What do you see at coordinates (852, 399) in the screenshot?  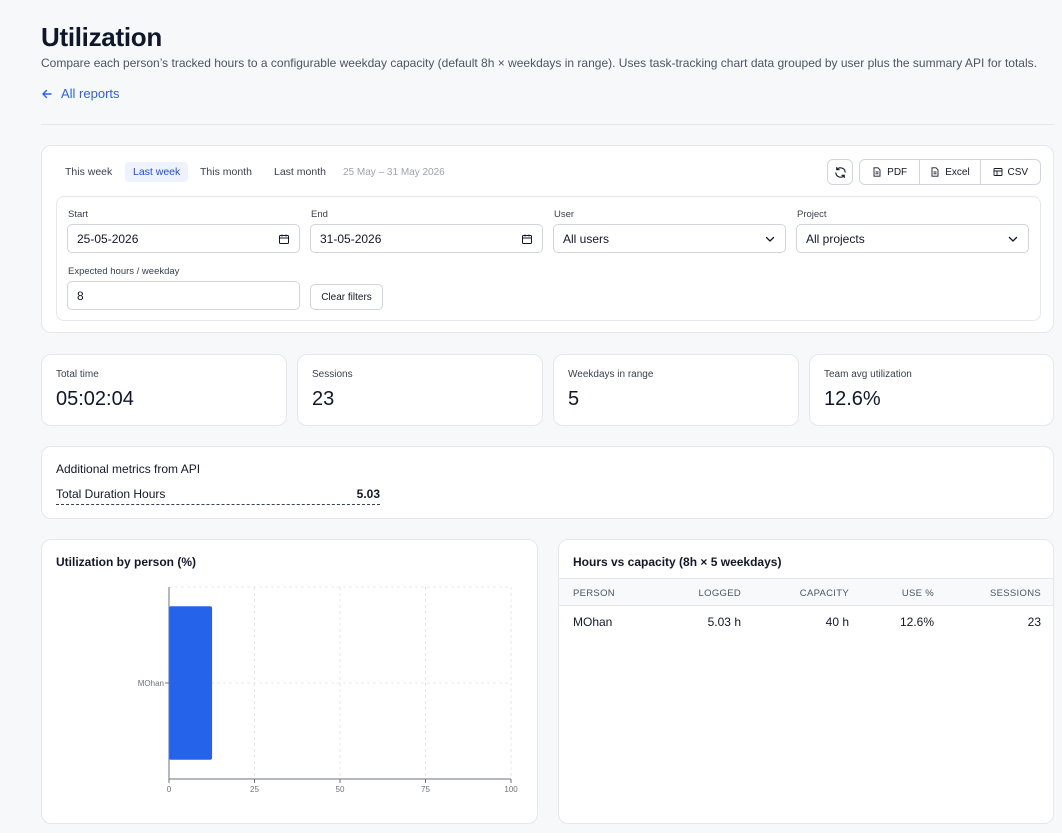 I see `stat-value: 12.6%` at bounding box center [852, 399].